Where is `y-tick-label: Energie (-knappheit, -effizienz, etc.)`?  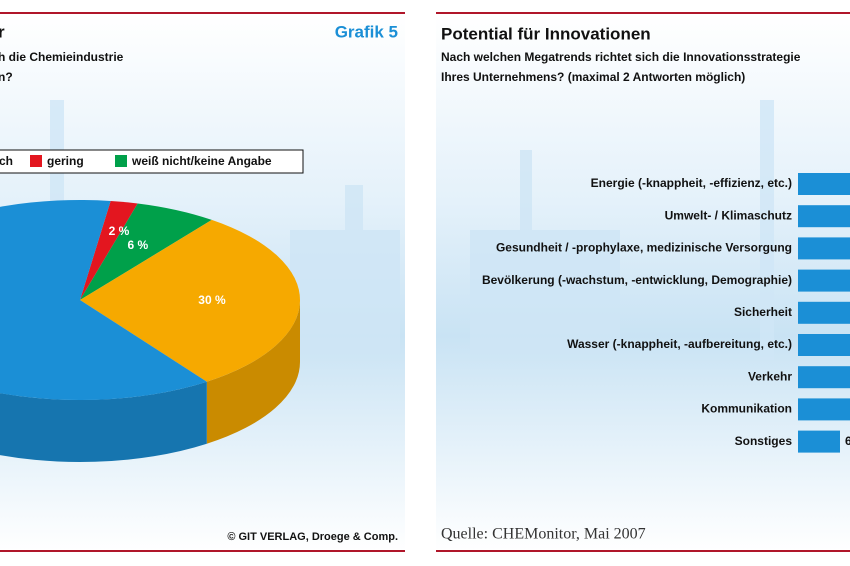
y-tick-label: Energie (-knappheit, -effizienz, etc.) is located at coordinates (691, 183).